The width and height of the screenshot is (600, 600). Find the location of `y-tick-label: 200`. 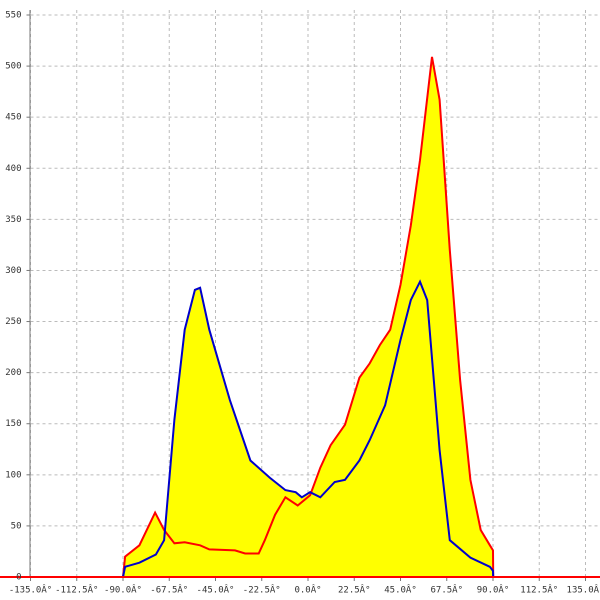

y-tick-label: 200 is located at coordinates (13, 373).